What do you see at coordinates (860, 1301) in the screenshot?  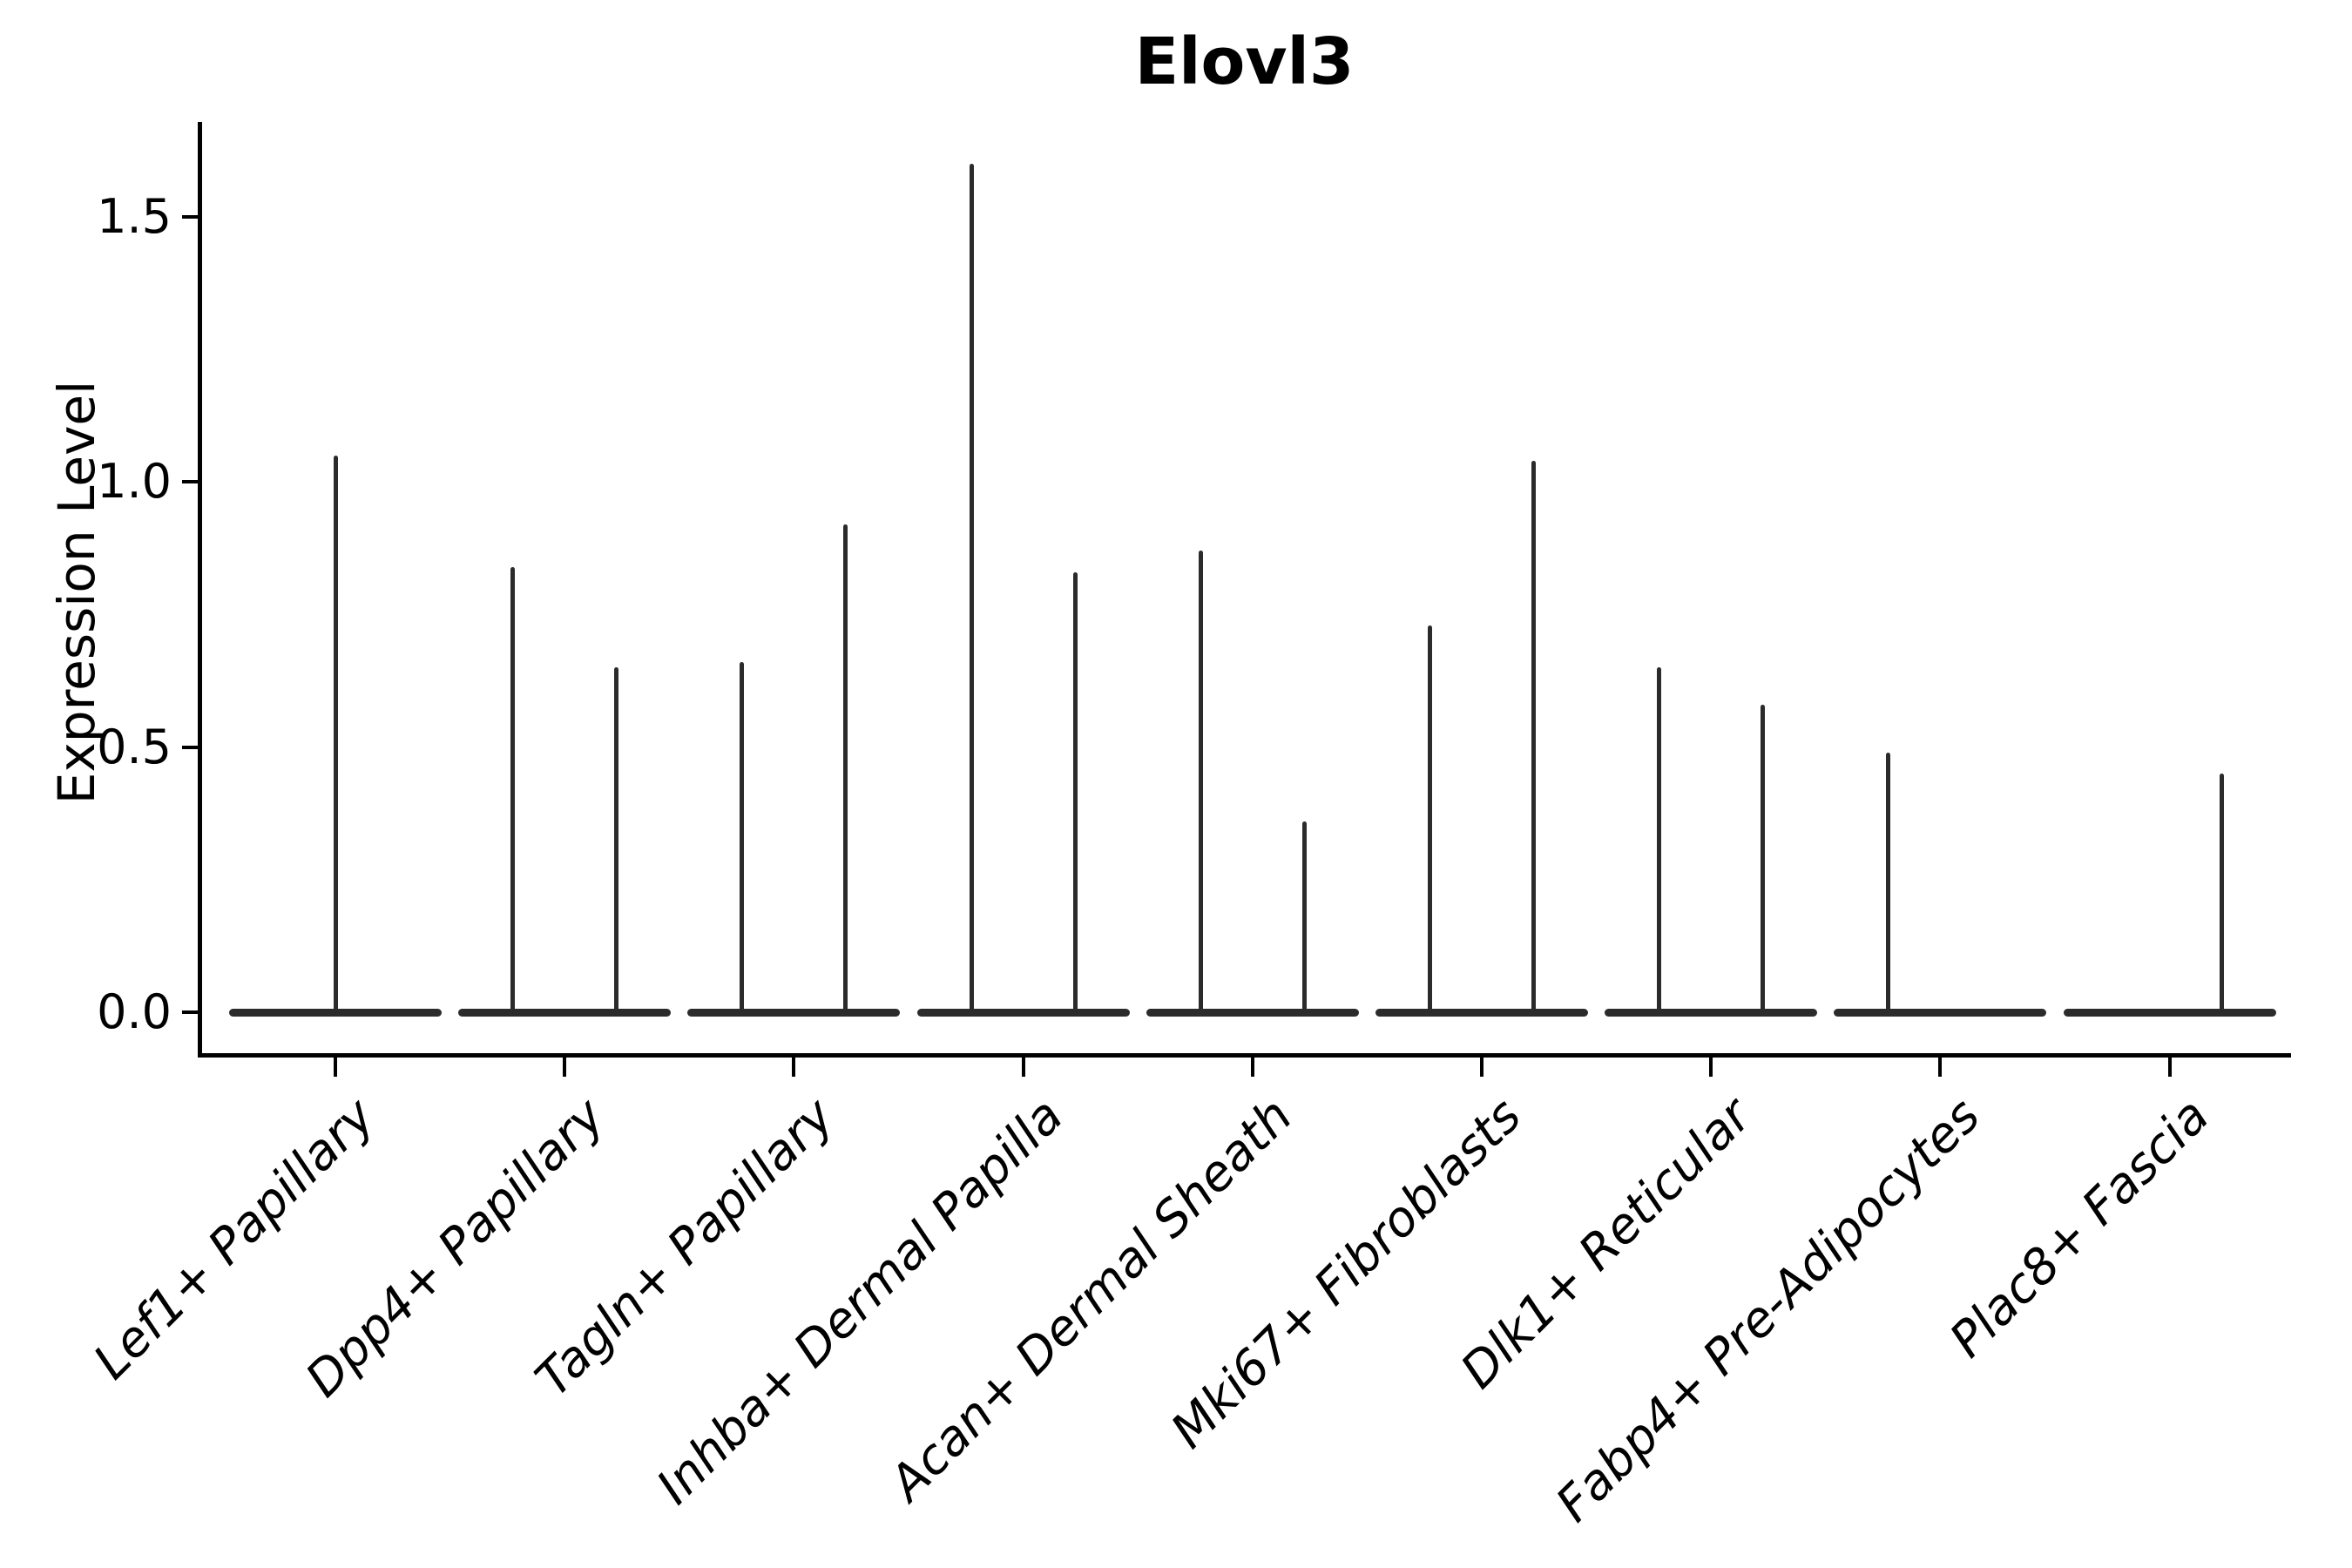 I see `x-tick-label: Inhba+ Dermal Papilla` at bounding box center [860, 1301].